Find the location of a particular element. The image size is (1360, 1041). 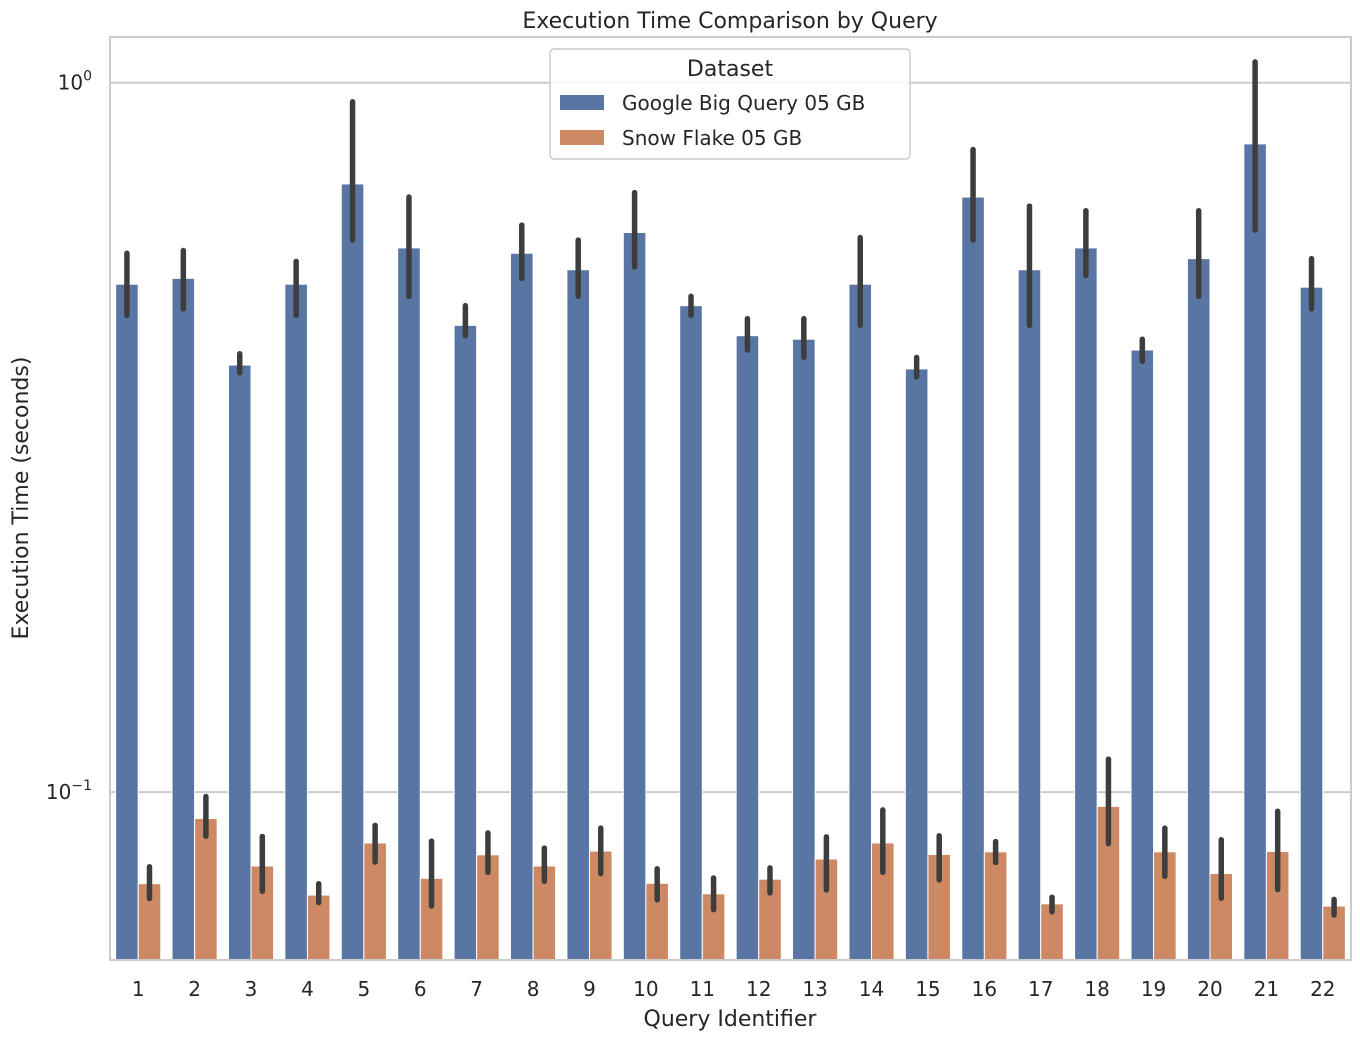

legend-box is located at coordinates (730, 104).